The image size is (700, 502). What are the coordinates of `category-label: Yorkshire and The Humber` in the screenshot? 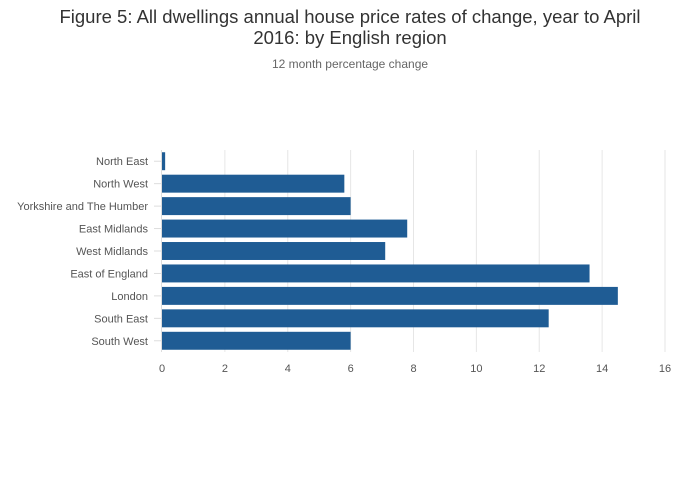 It's located at (82, 207).